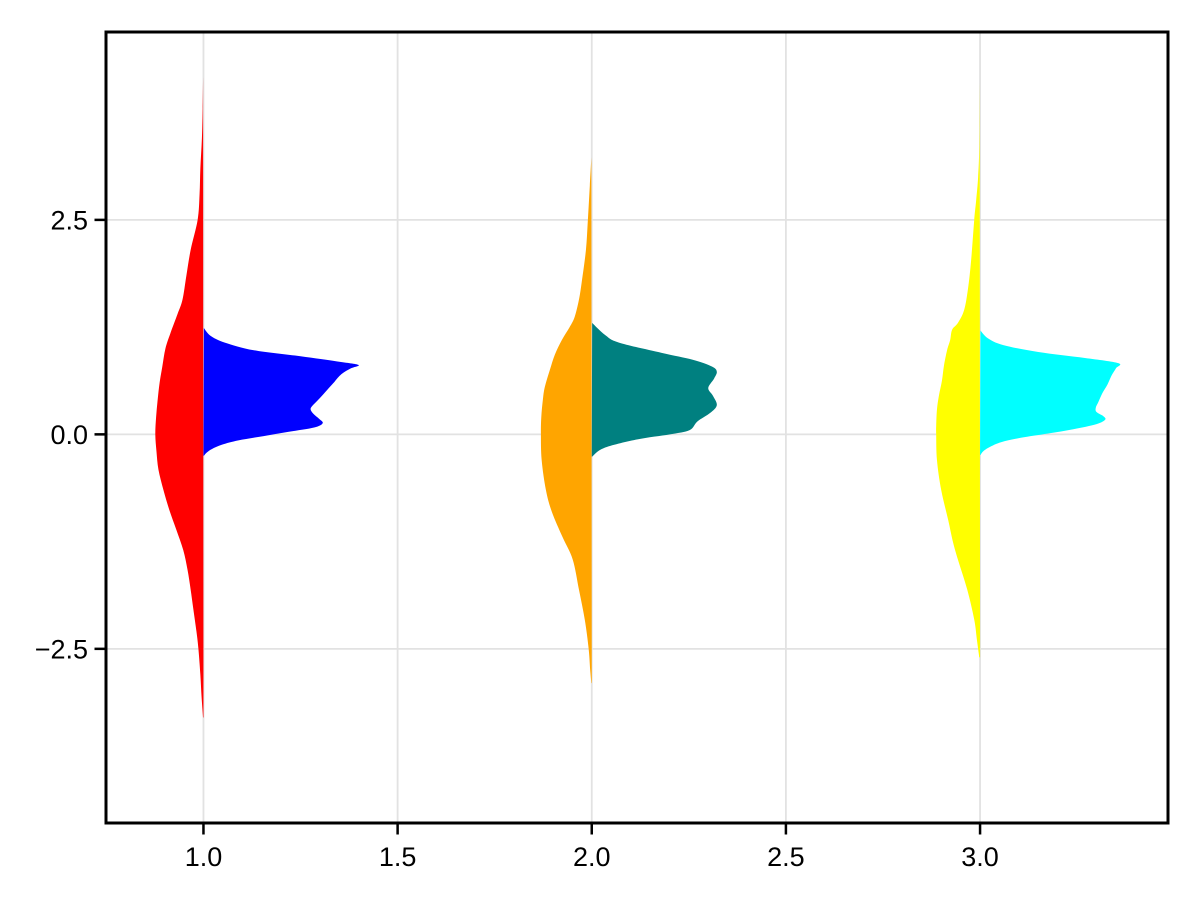  I want to click on violin-right-half-teal, so click(654, 389).